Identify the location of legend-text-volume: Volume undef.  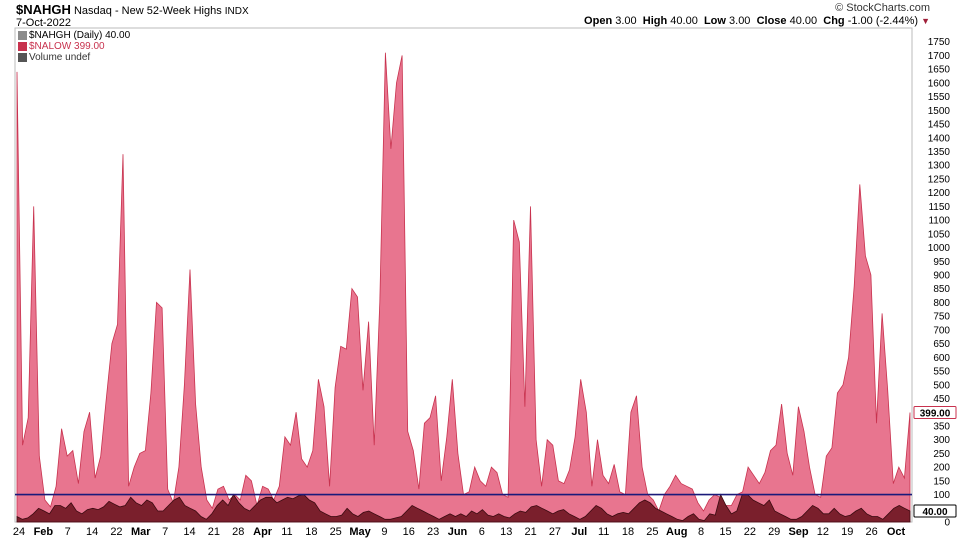
(60, 57).